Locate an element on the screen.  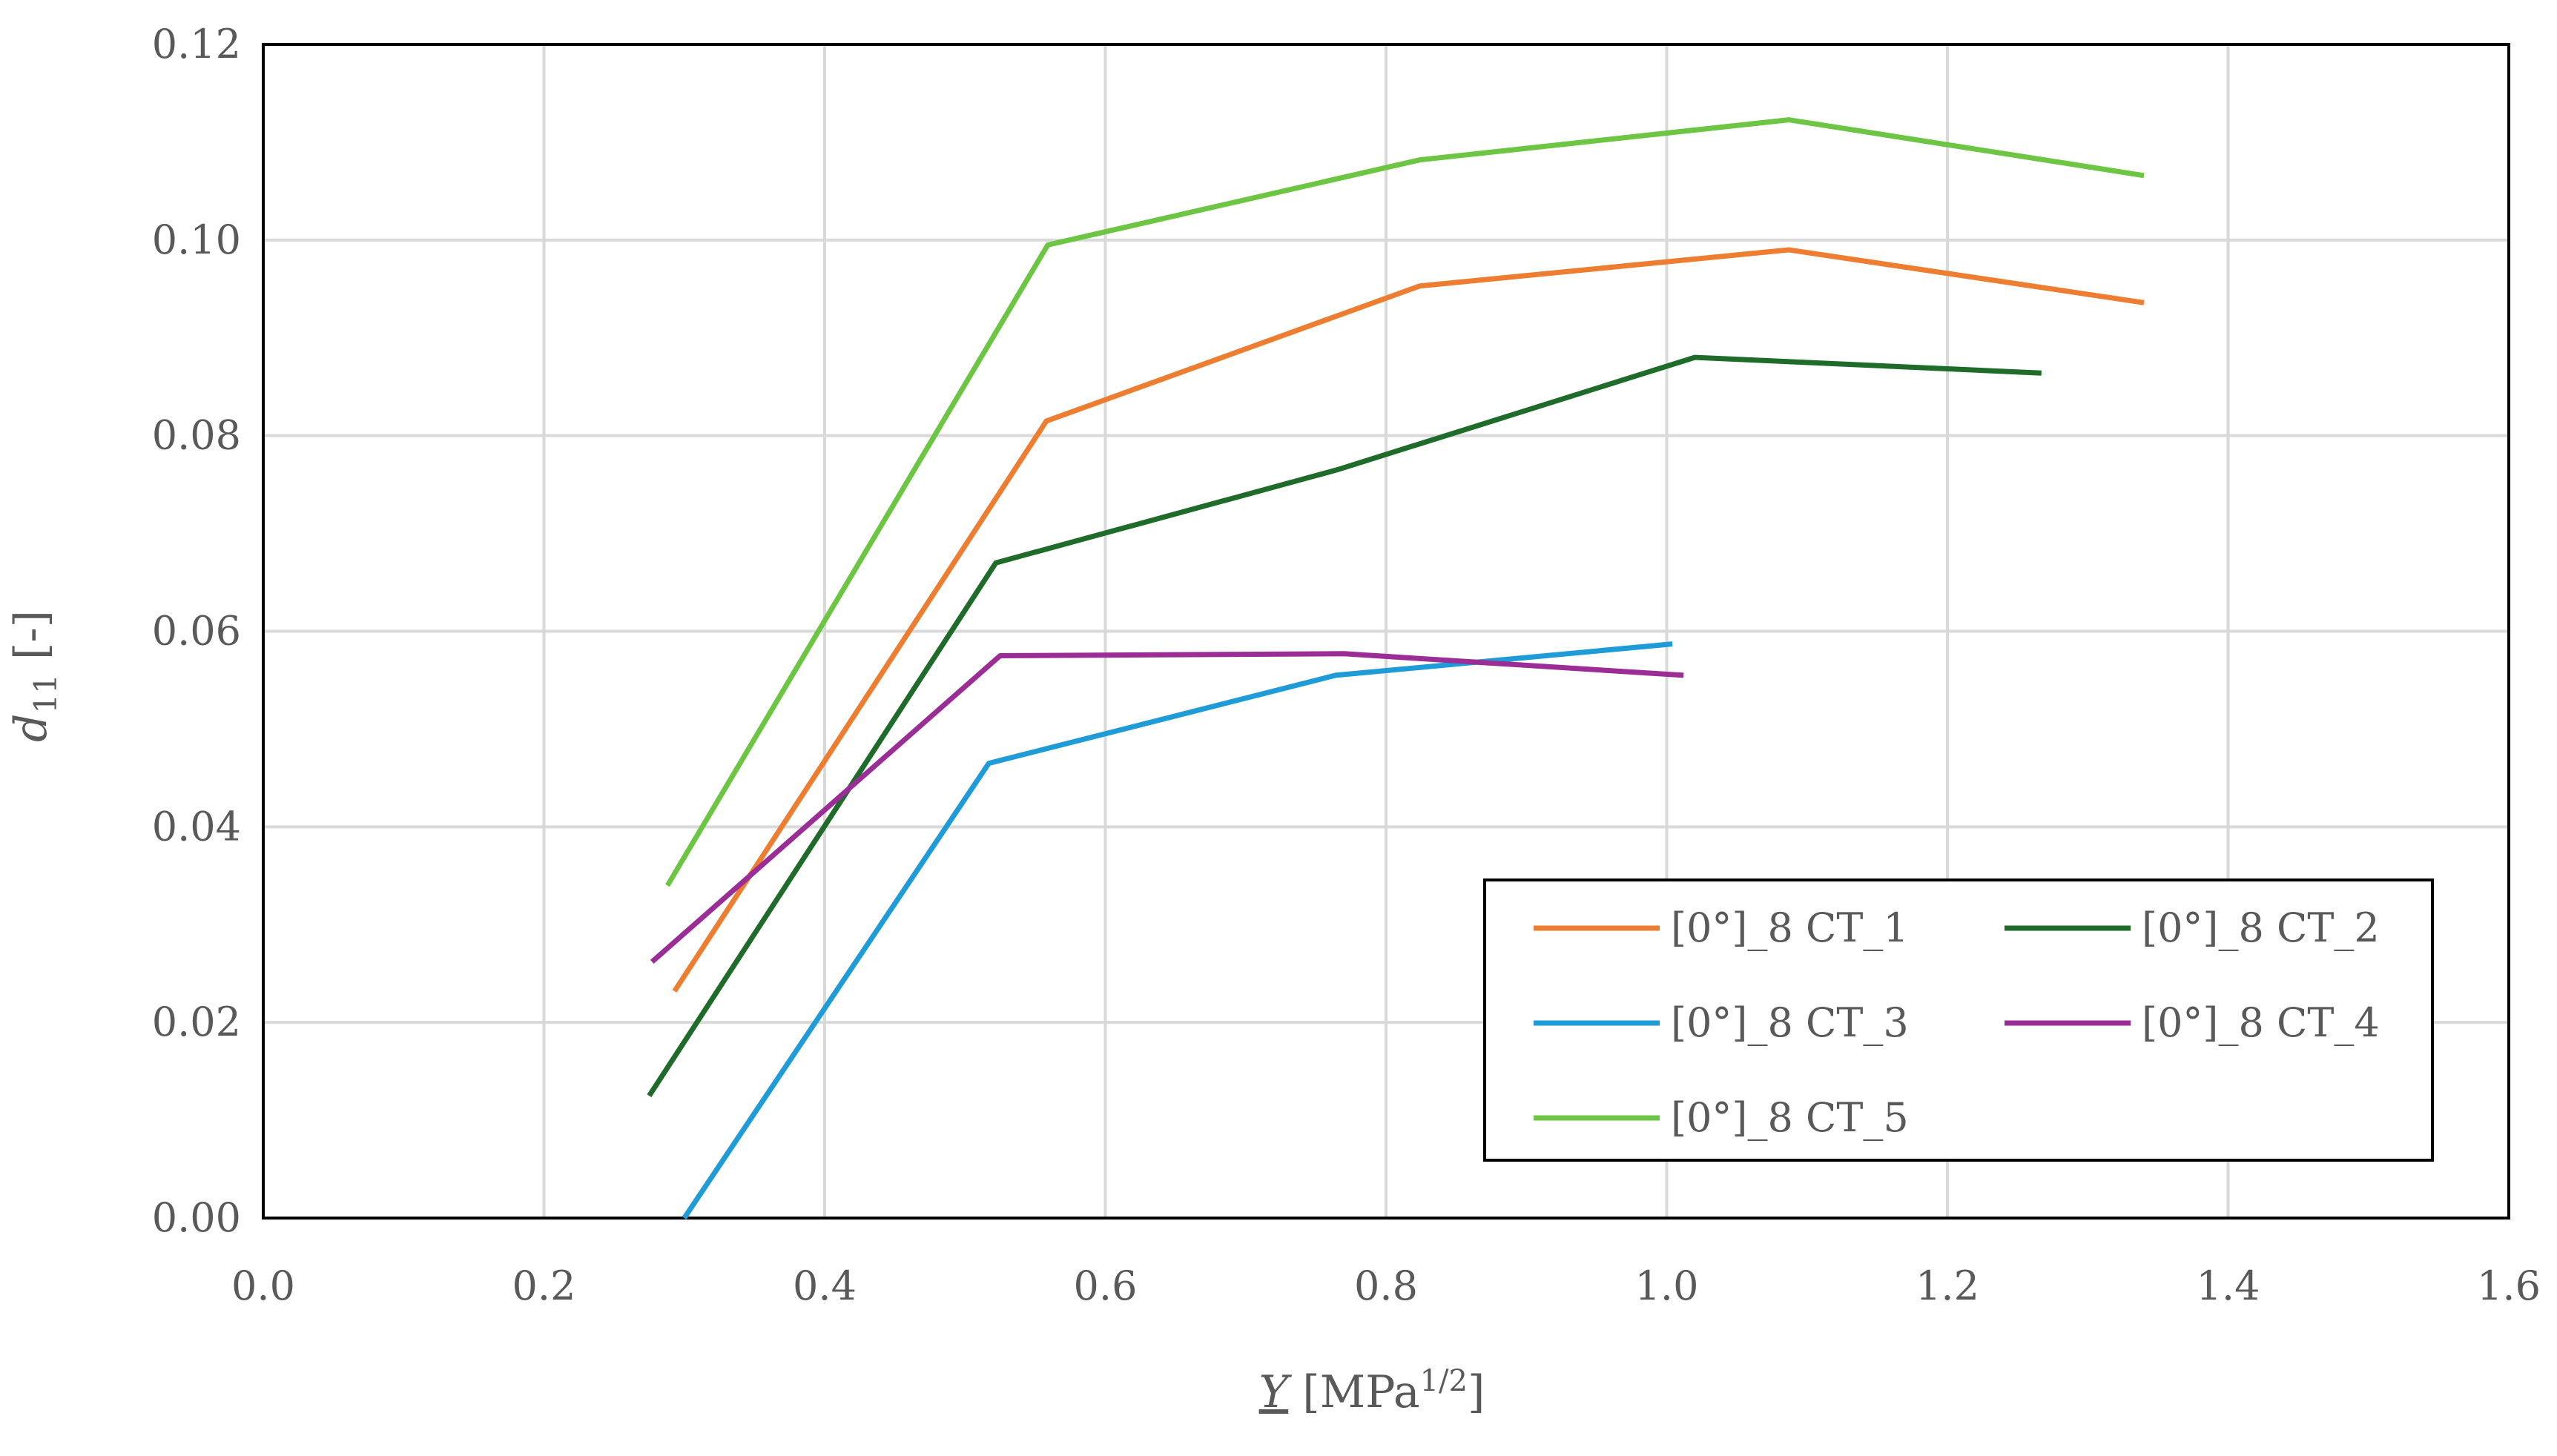
legend-label: [0°]_8 CT_4 is located at coordinates (2261, 1023).